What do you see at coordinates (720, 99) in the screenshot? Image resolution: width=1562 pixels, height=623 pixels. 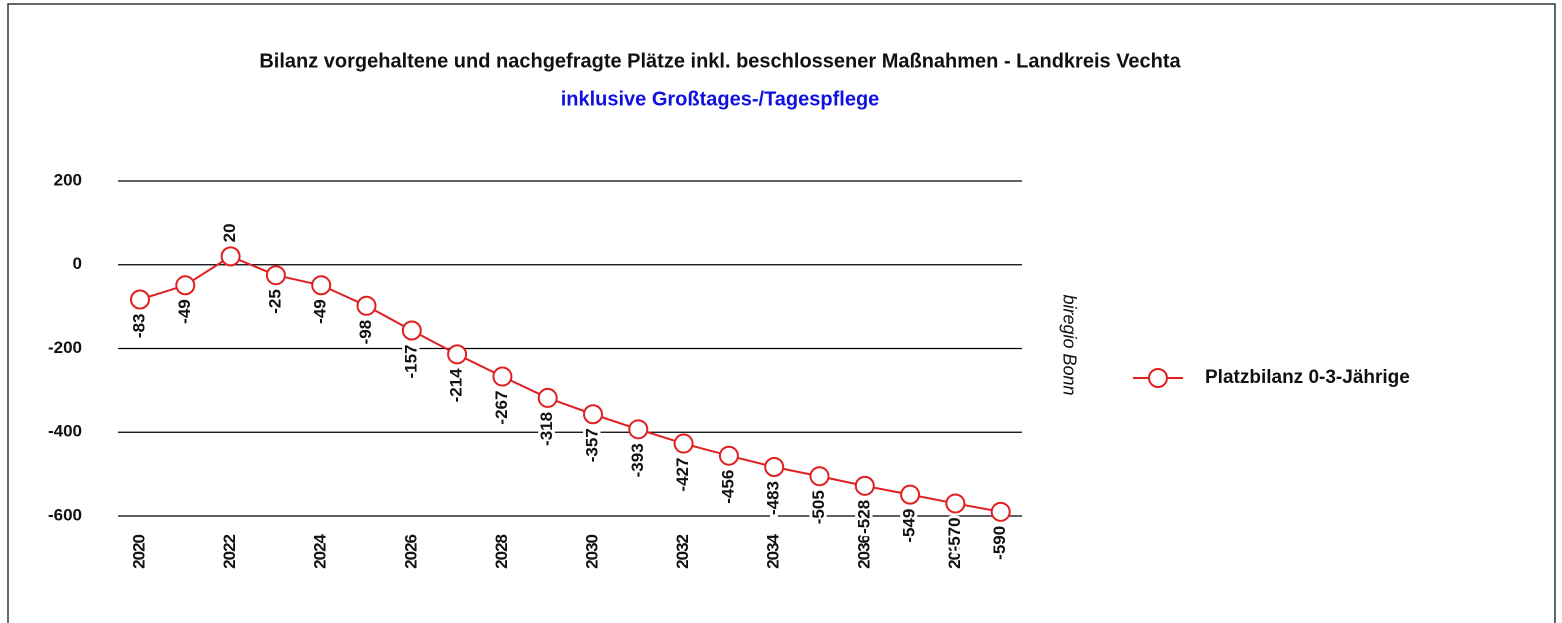 I see `chart-subtitle: inklusive Großtages-/Tagespflege` at bounding box center [720, 99].